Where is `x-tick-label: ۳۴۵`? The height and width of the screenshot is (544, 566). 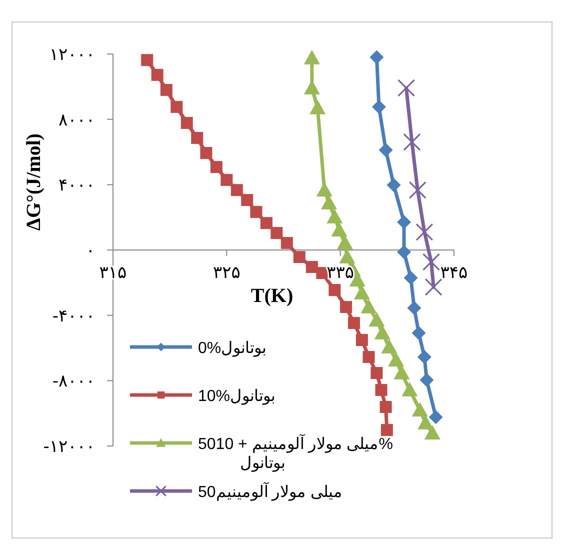 x-tick-label: ۳۴۵ is located at coordinates (454, 273).